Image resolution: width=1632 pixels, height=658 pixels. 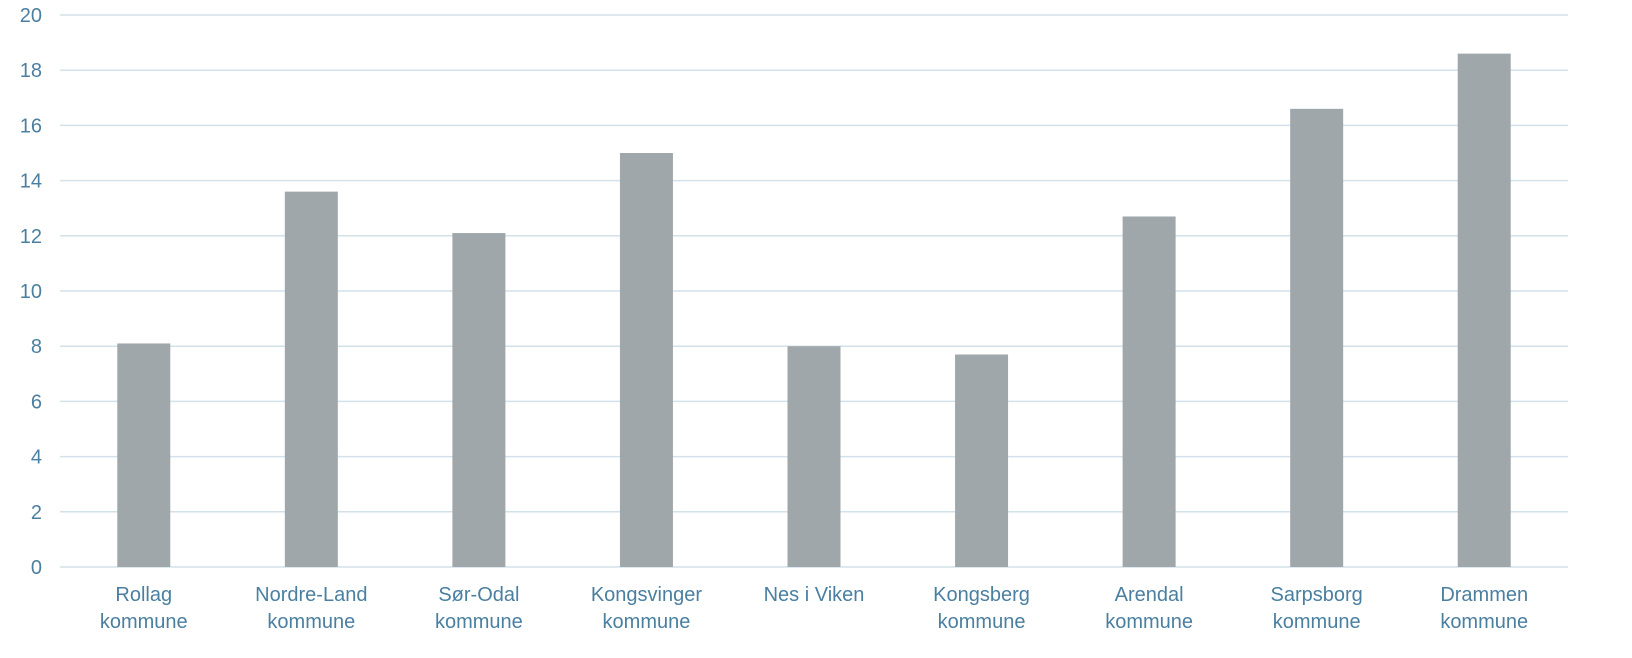 What do you see at coordinates (647, 608) in the screenshot?
I see `x-category-label: Kongsvinger kommune` at bounding box center [647, 608].